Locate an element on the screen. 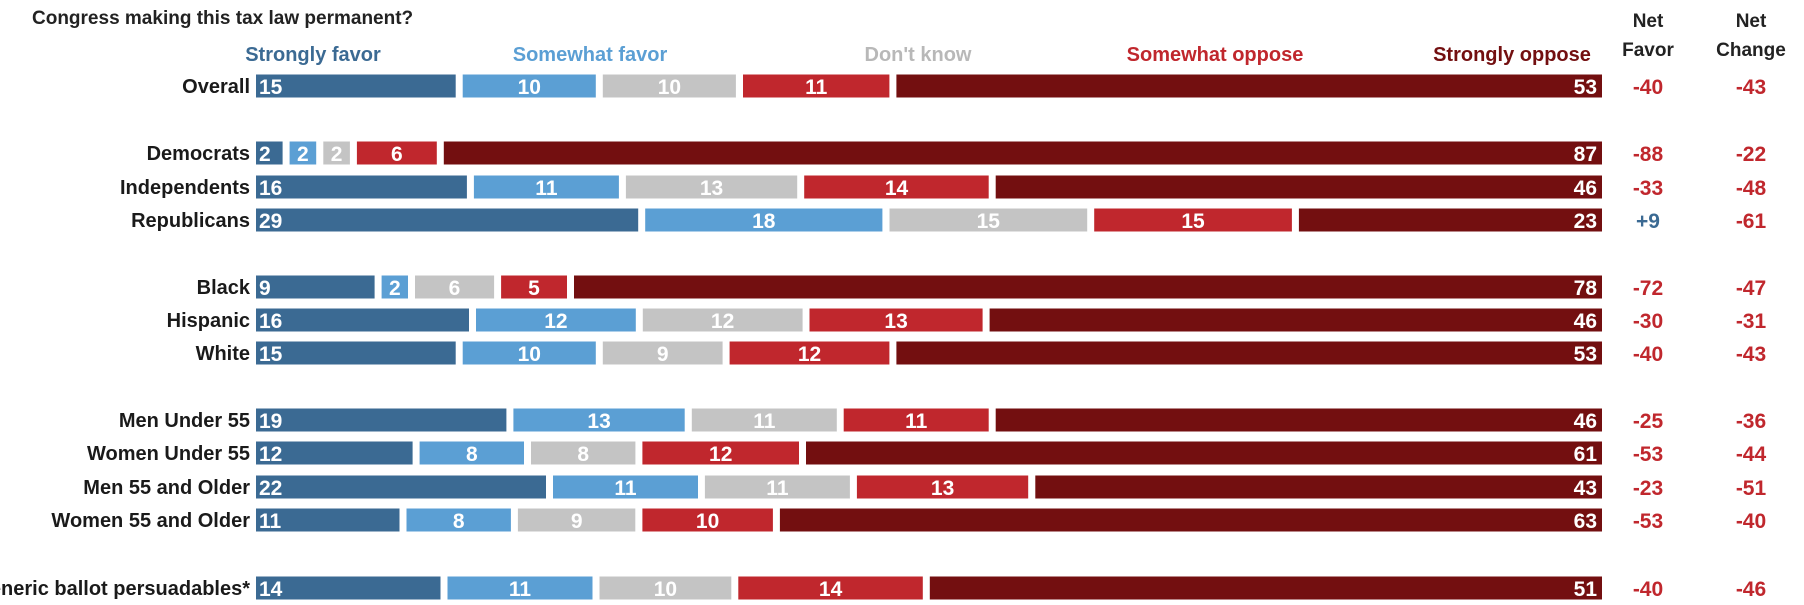  row-3: Republicans 29 18 15 15 23 +9 -61 is located at coordinates (949, 220).